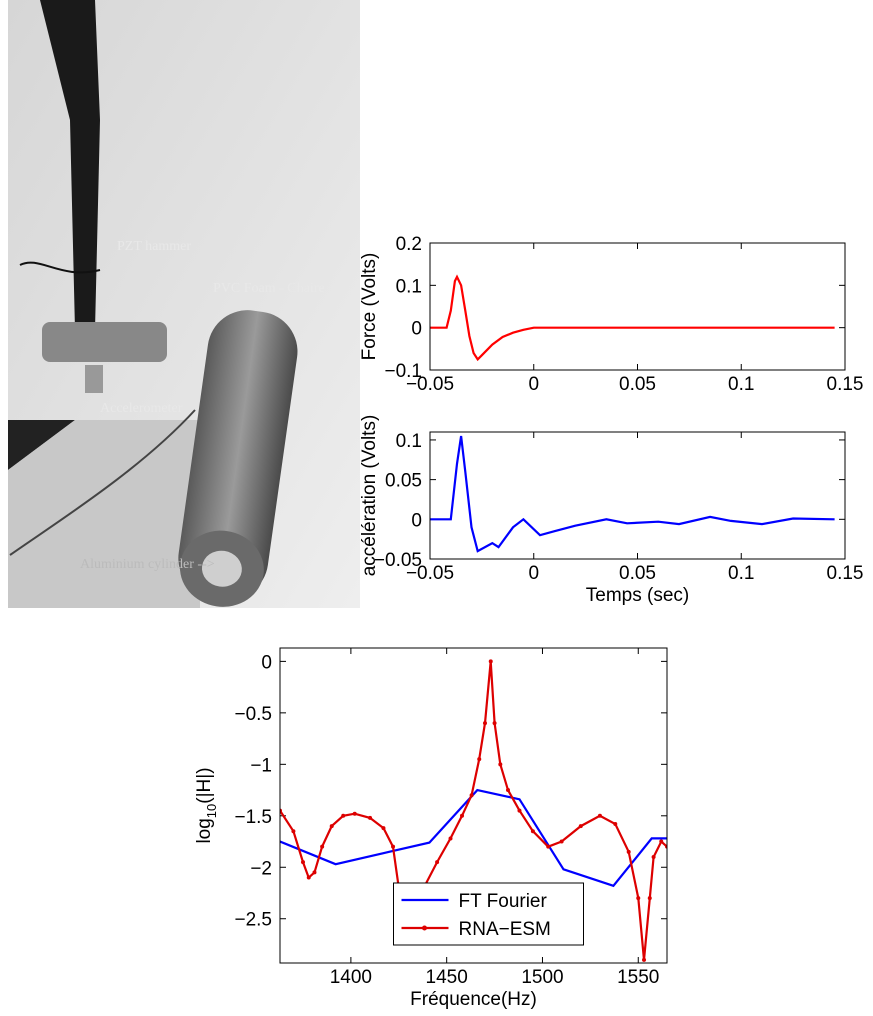 The image size is (873, 1016). Describe the element at coordinates (154, 246) in the screenshot. I see `photo-label: PZT hammer` at that location.